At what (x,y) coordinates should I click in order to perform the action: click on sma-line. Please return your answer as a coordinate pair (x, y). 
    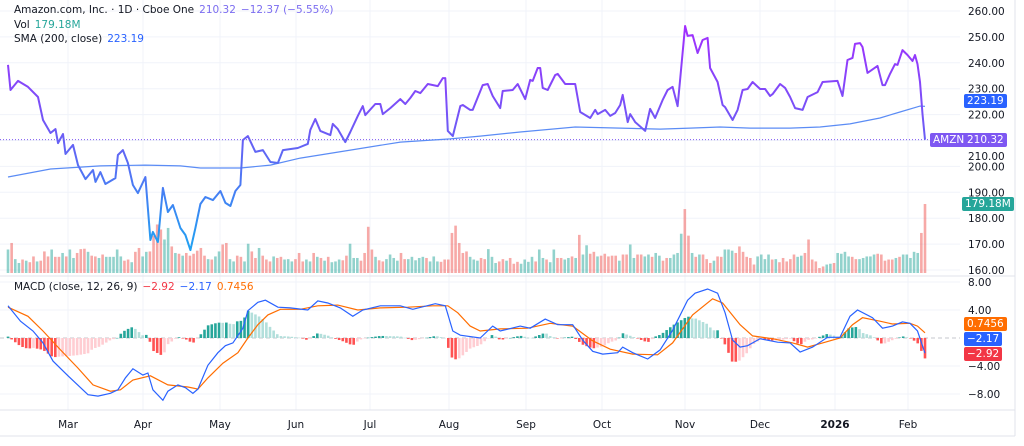
    Looking at the image, I should click on (466, 141).